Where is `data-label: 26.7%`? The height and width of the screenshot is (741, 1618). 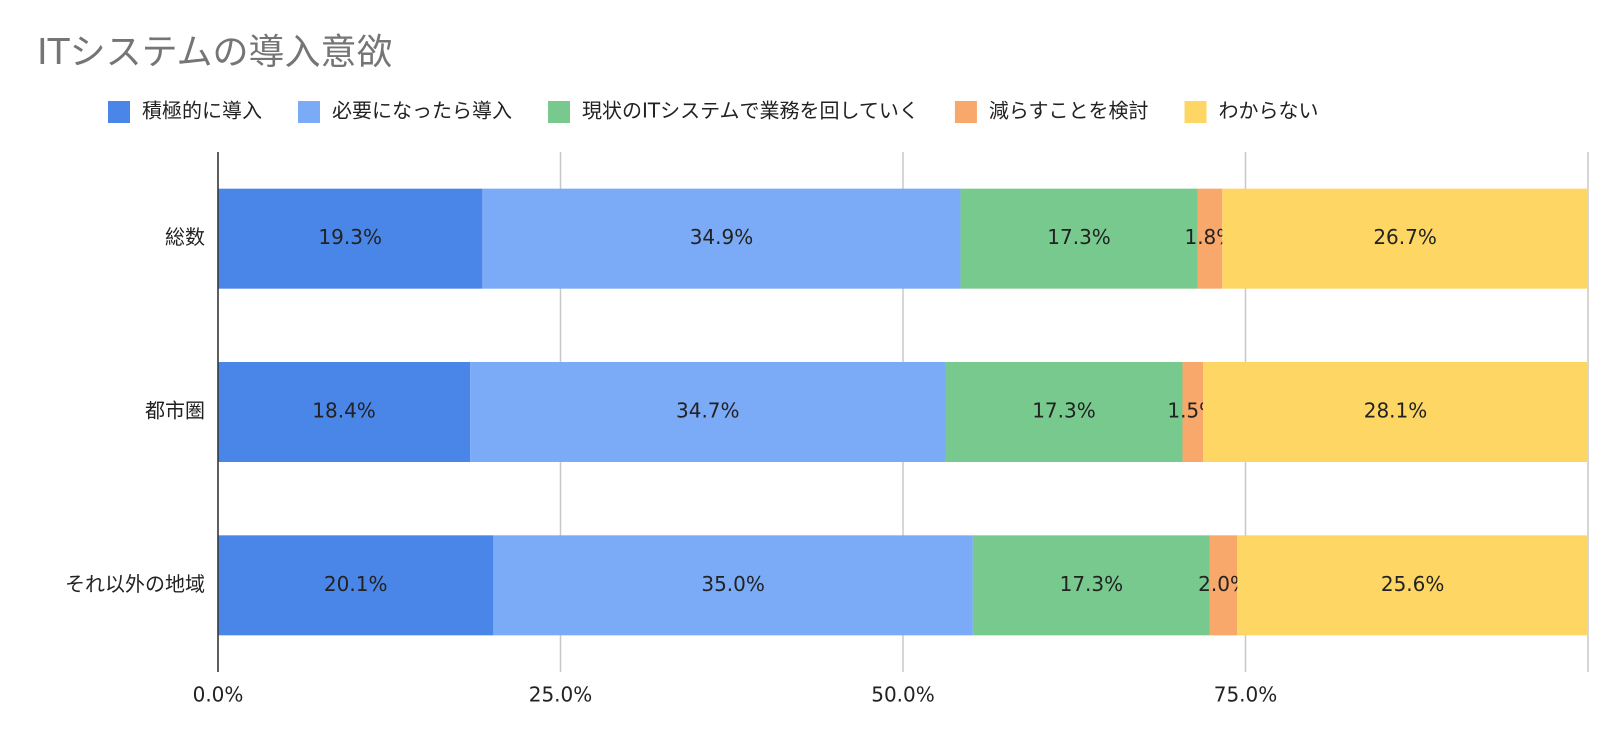 data-label: 26.7% is located at coordinates (1405, 237).